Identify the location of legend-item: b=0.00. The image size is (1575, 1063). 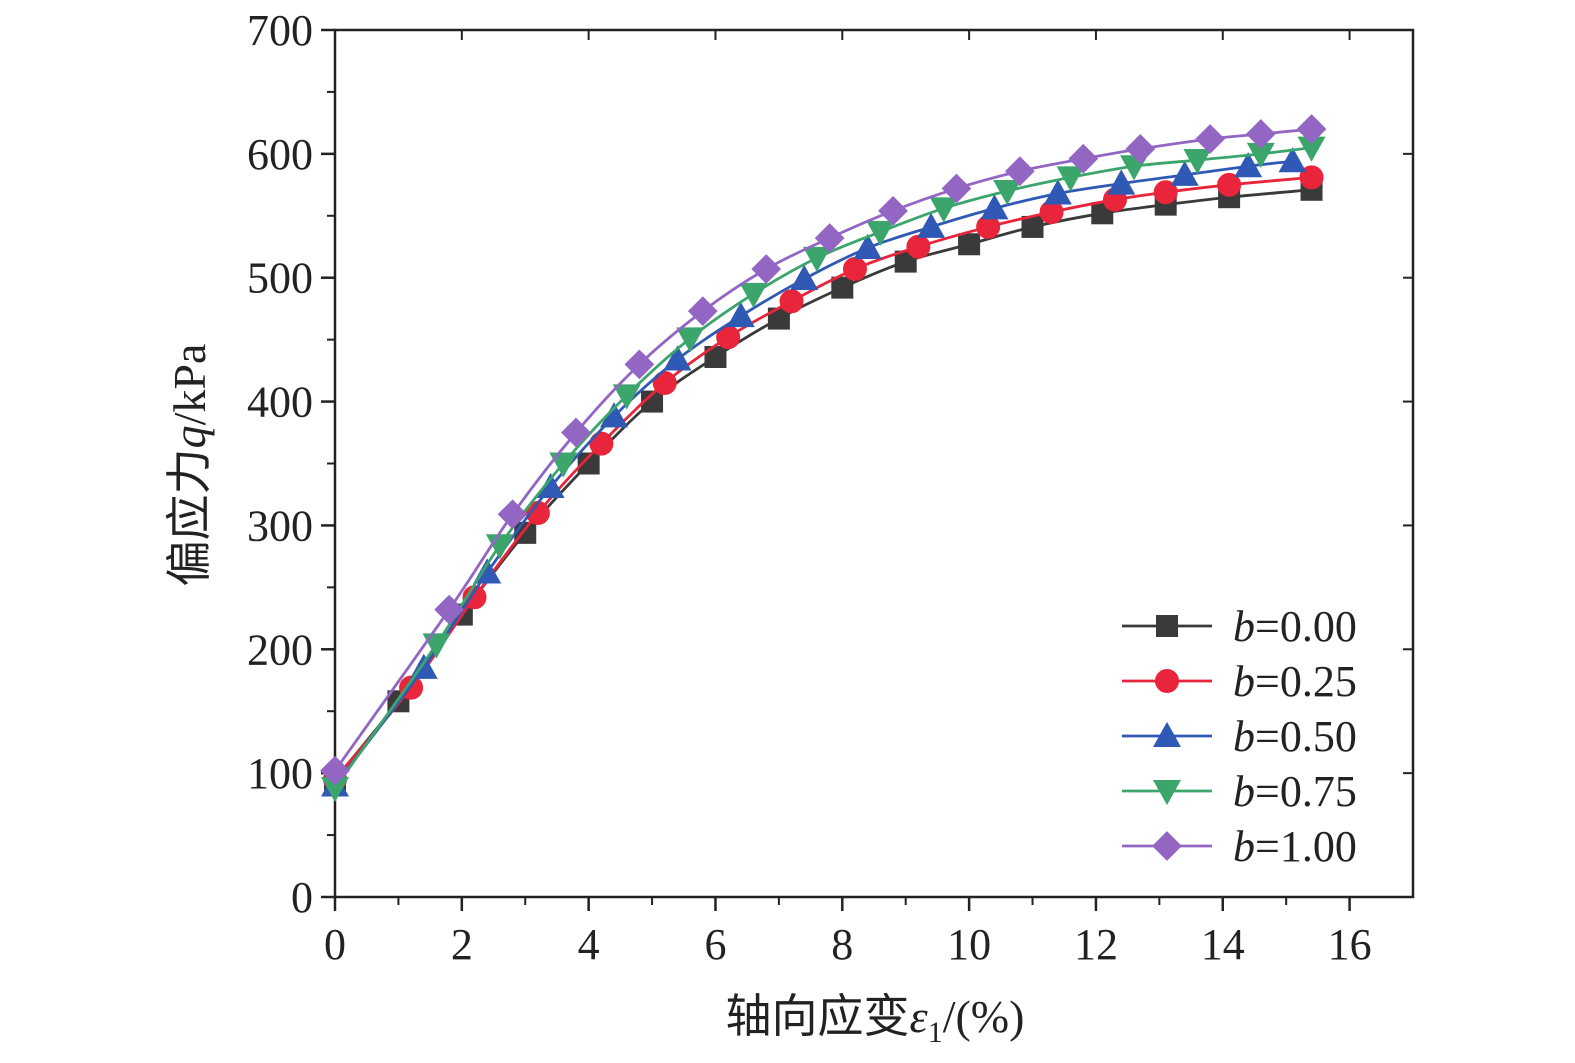
(1239, 626).